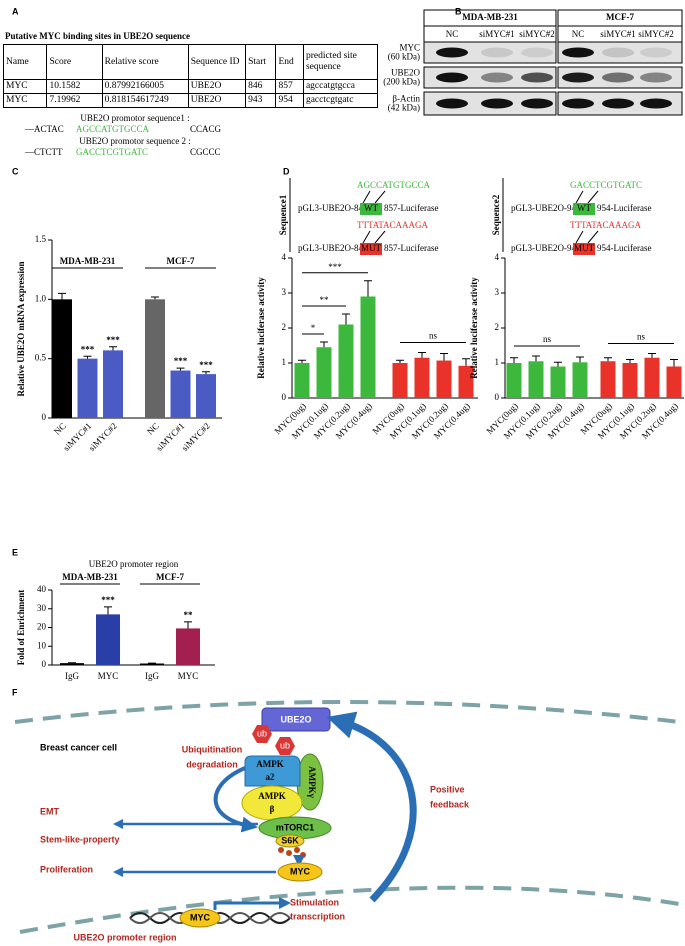 This screenshot has width=685, height=946. Describe the element at coordinates (284, 397) in the screenshot. I see `y-tick-label: 0` at that location.